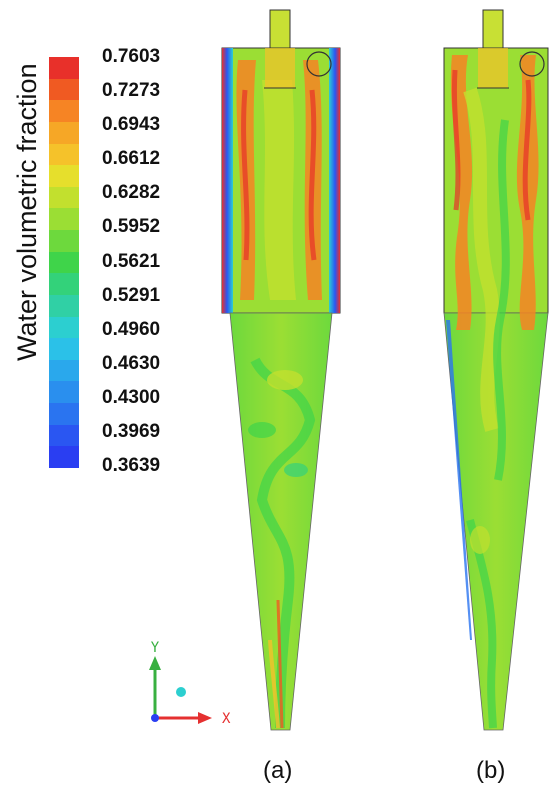  What do you see at coordinates (131, 56) in the screenshot?
I see `colorbar-tick-label: 0.7603` at bounding box center [131, 56].